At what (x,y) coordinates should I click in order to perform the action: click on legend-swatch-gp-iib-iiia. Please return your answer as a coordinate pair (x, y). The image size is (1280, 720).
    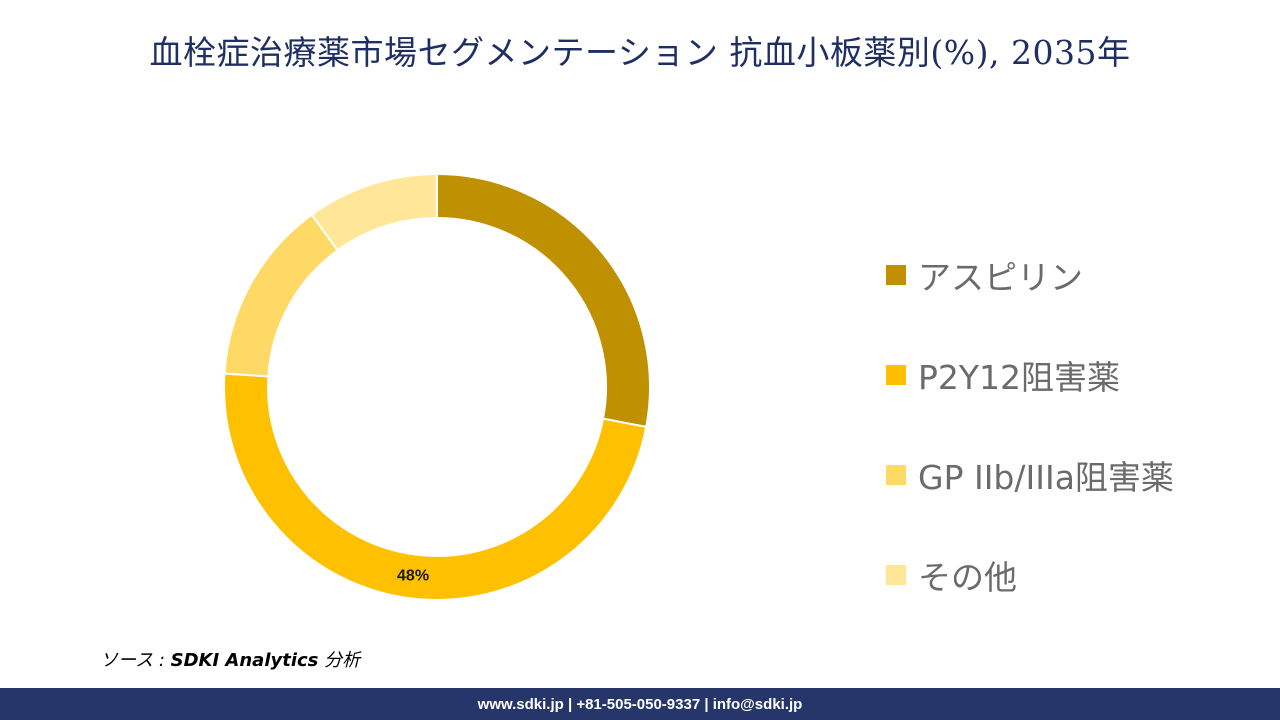
    Looking at the image, I should click on (896, 475).